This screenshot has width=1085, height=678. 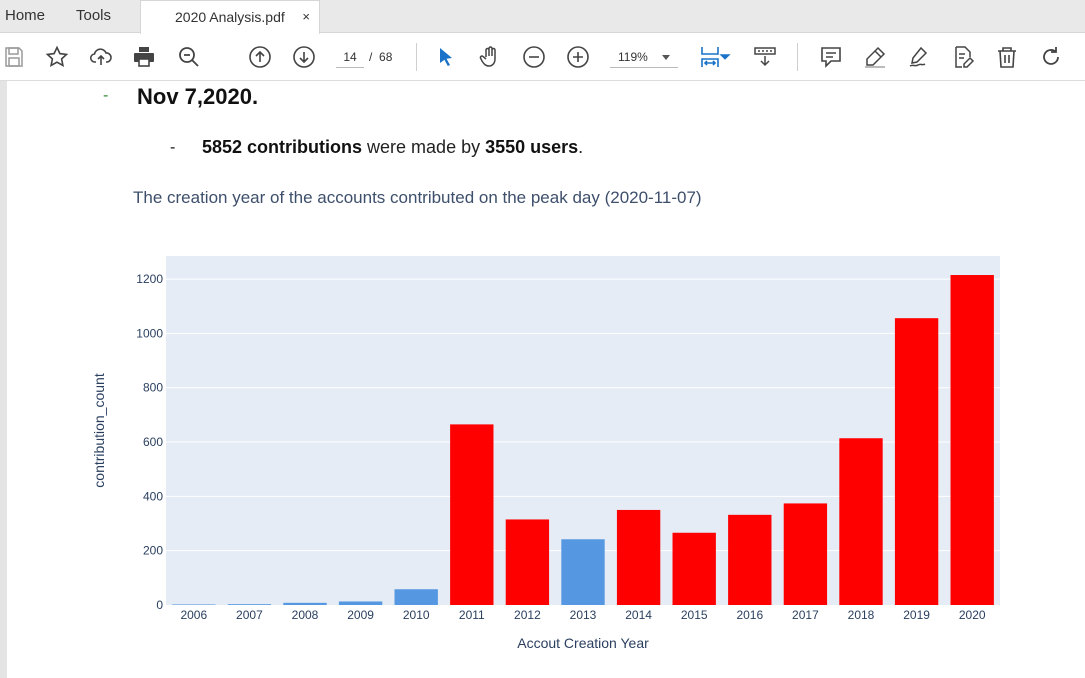 I want to click on x-tick-label: 2015, so click(x=694, y=615).